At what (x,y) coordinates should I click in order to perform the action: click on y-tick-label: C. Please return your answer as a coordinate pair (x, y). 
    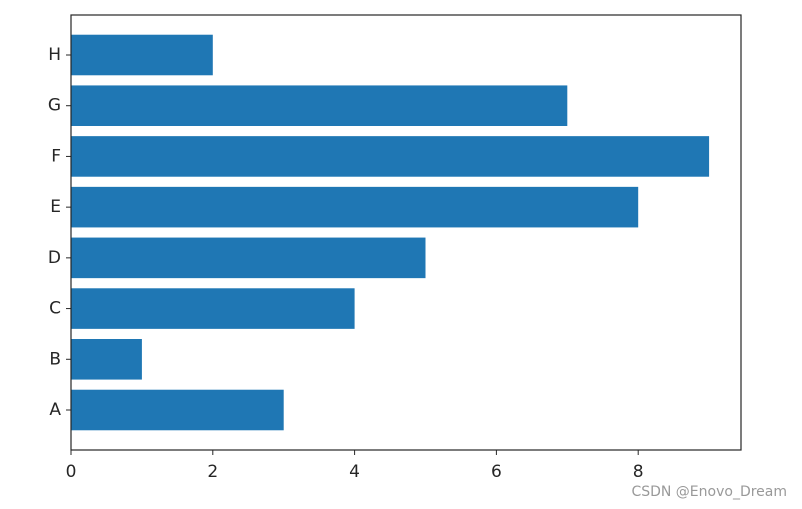
    Looking at the image, I should click on (55, 309).